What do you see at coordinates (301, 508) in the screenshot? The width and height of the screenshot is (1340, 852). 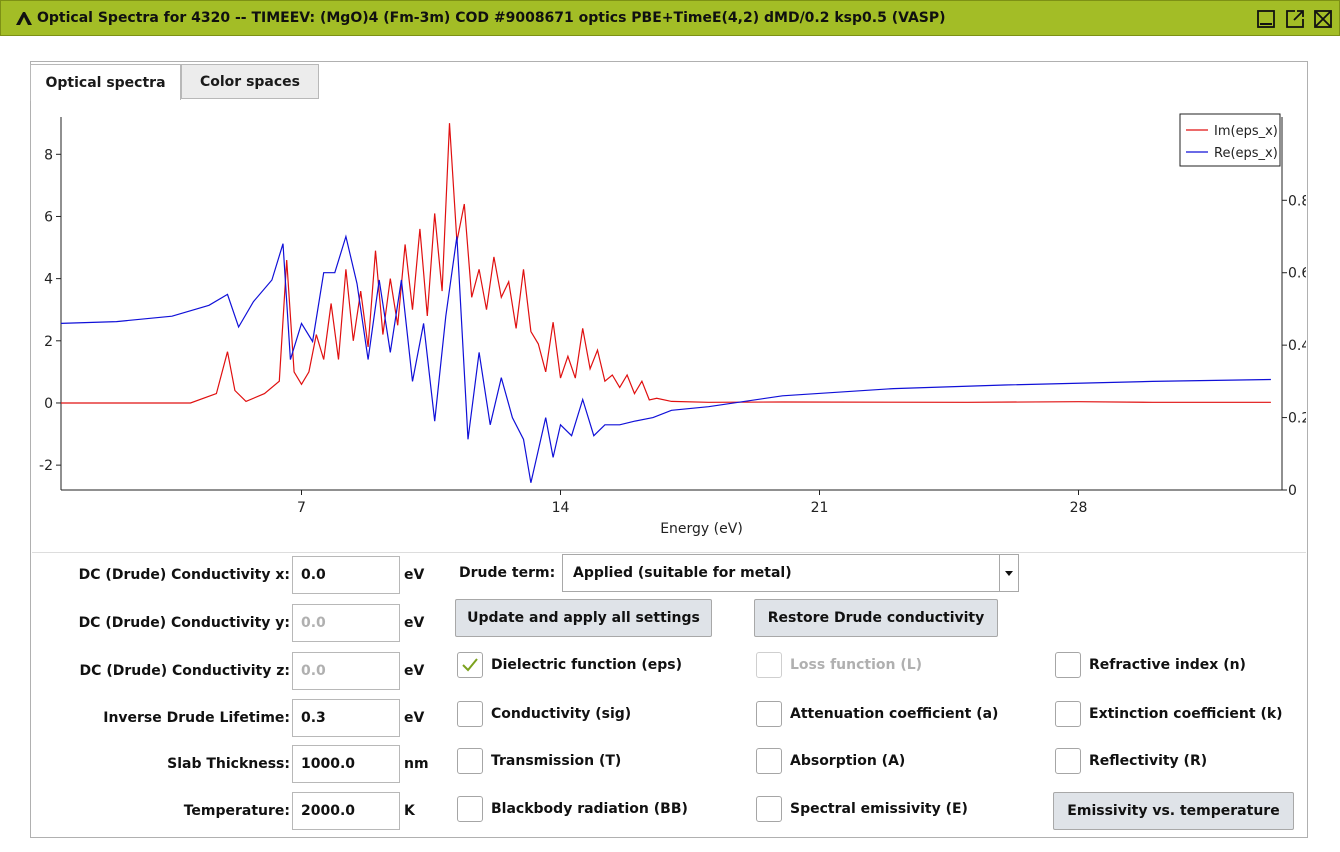 I see `x-tick-label: 7` at bounding box center [301, 508].